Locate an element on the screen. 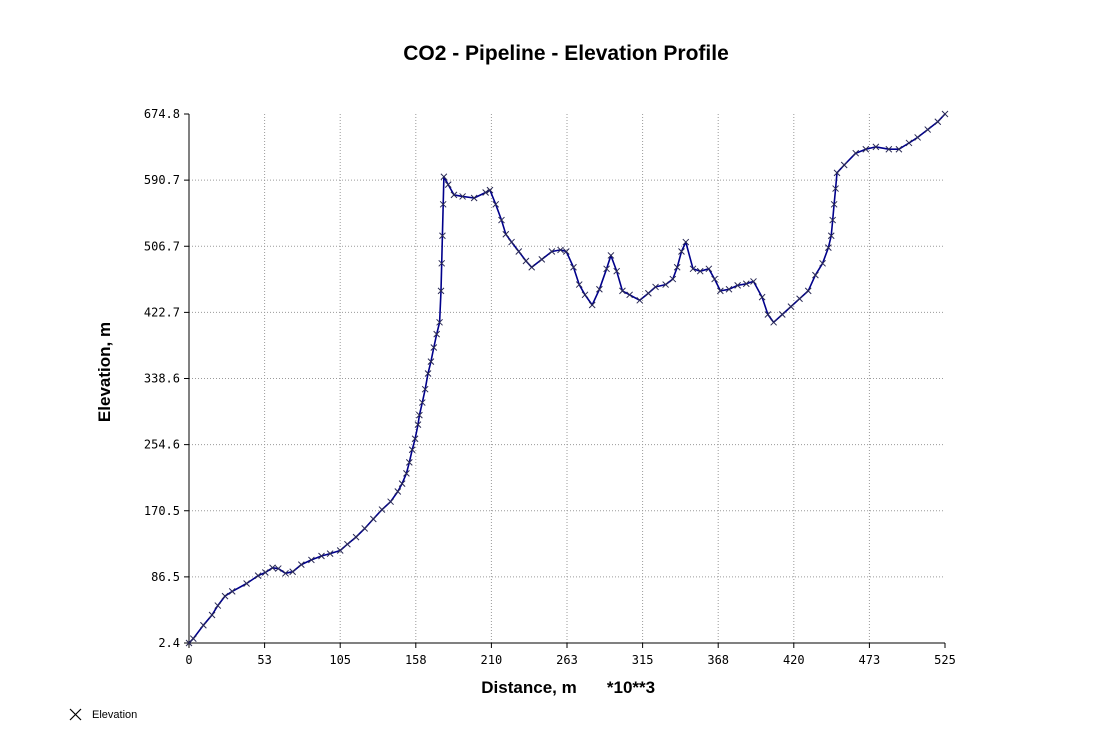 Image resolution: width=1096 pixels, height=756 pixels. x-tick-label: 473 is located at coordinates (870, 660).